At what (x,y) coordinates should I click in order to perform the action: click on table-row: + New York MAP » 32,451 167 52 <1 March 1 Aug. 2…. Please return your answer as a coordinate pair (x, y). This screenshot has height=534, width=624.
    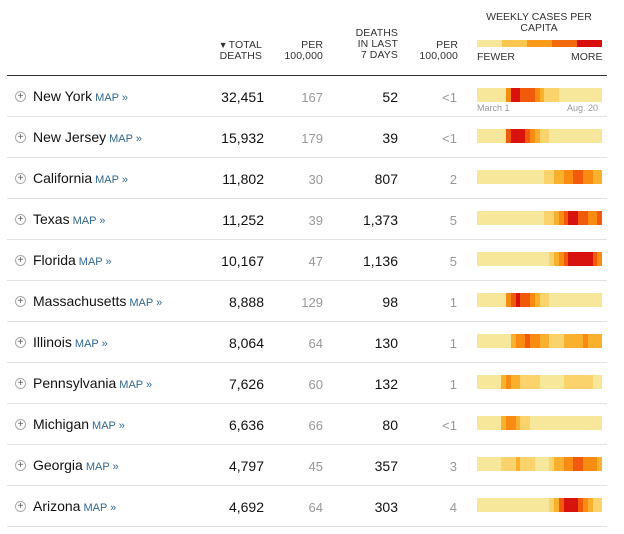
    Looking at the image, I should click on (307, 96).